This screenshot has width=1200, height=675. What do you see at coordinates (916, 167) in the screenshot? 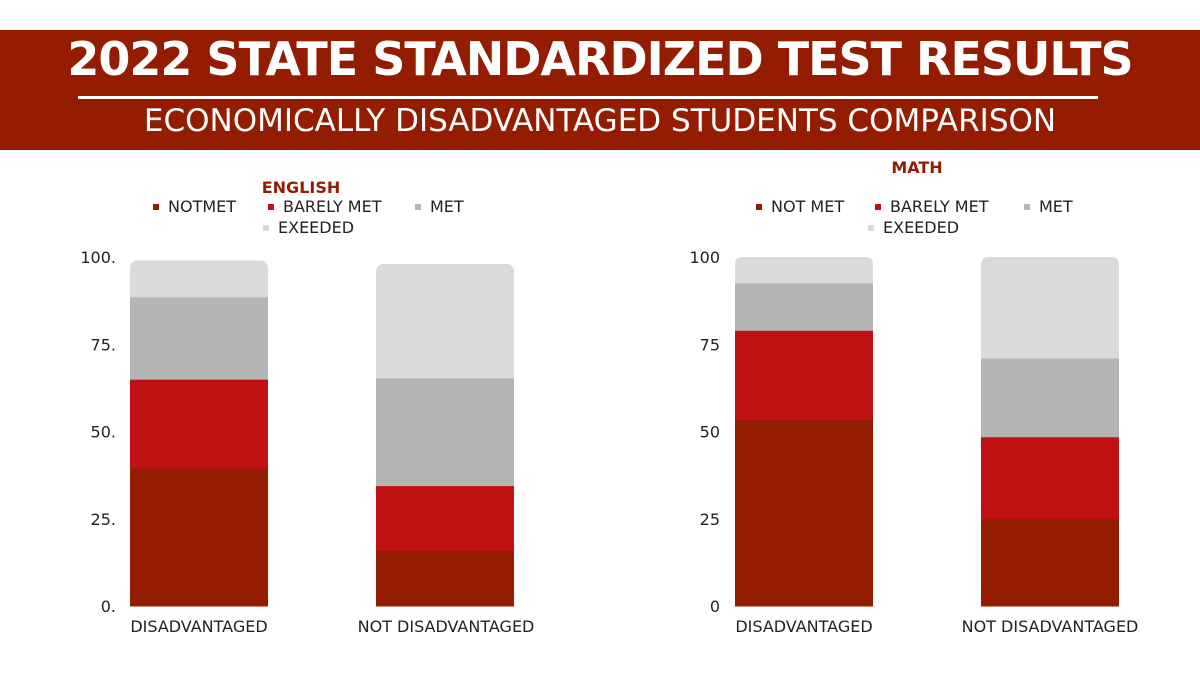
I see `math-chart-title: MATH` at bounding box center [916, 167].